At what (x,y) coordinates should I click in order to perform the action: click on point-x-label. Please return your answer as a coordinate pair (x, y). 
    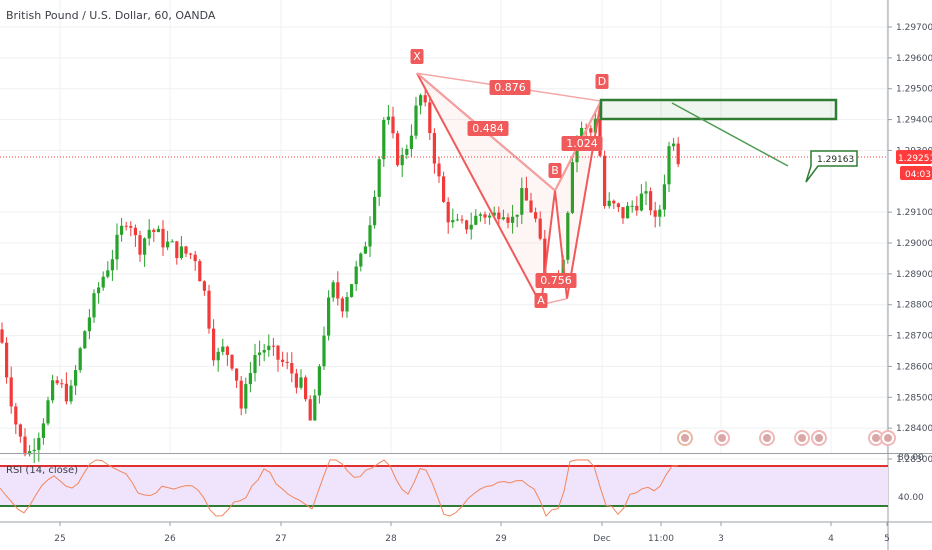
    Looking at the image, I should click on (417, 56).